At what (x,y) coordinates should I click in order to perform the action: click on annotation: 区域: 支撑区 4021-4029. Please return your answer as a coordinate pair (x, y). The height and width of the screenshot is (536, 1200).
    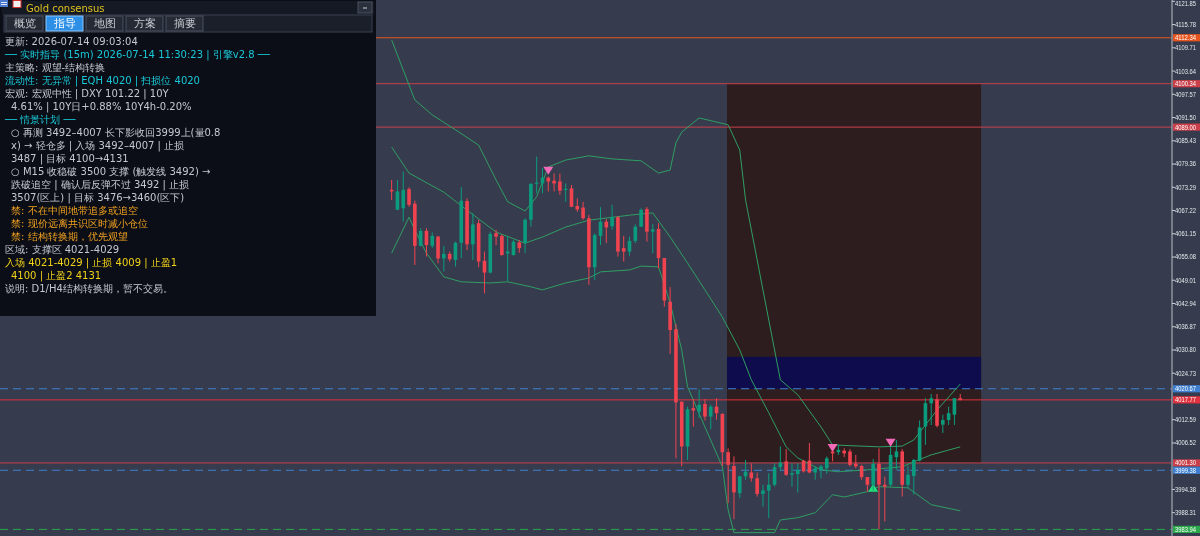
    Looking at the image, I should click on (62, 249).